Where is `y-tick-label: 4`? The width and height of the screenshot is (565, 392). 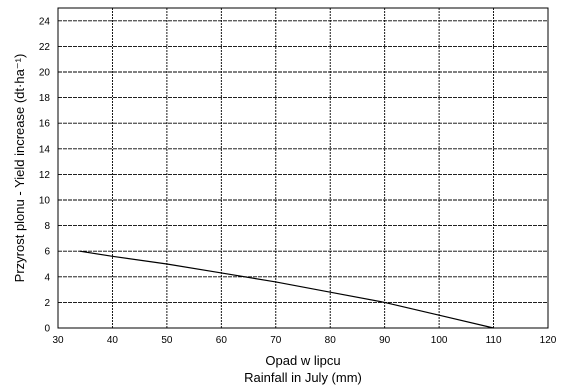
y-tick-label: 4 is located at coordinates (47, 277).